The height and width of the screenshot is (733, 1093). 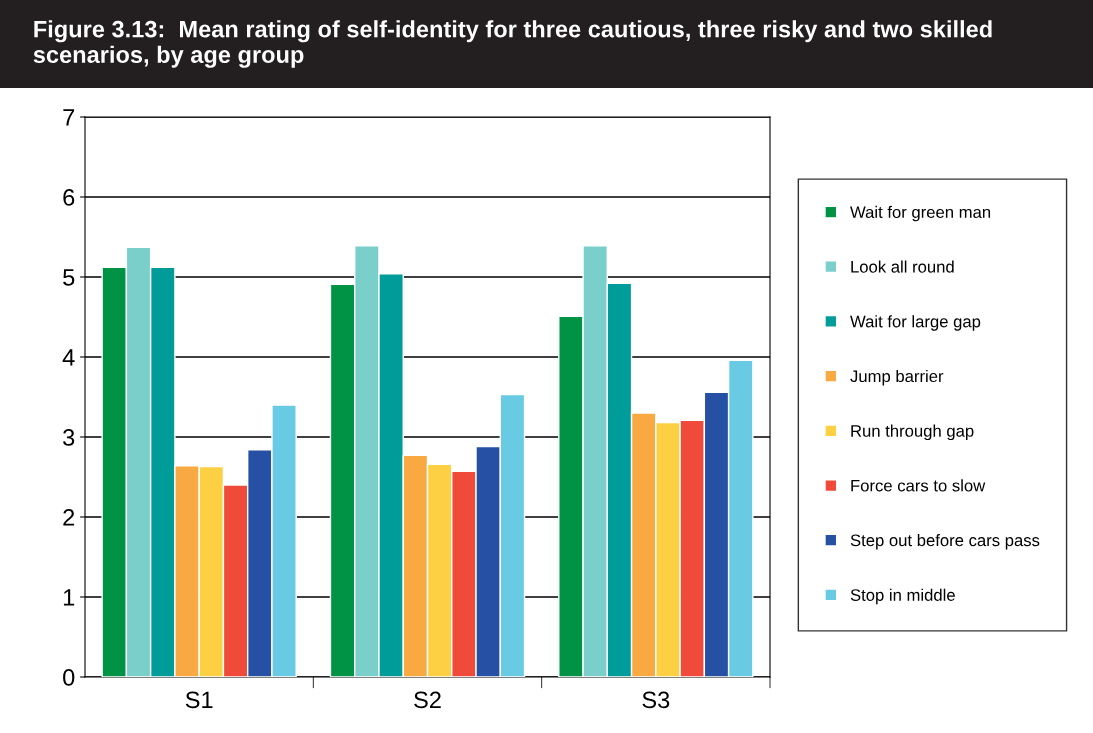 I want to click on y-tick-label: 7, so click(x=69, y=117).